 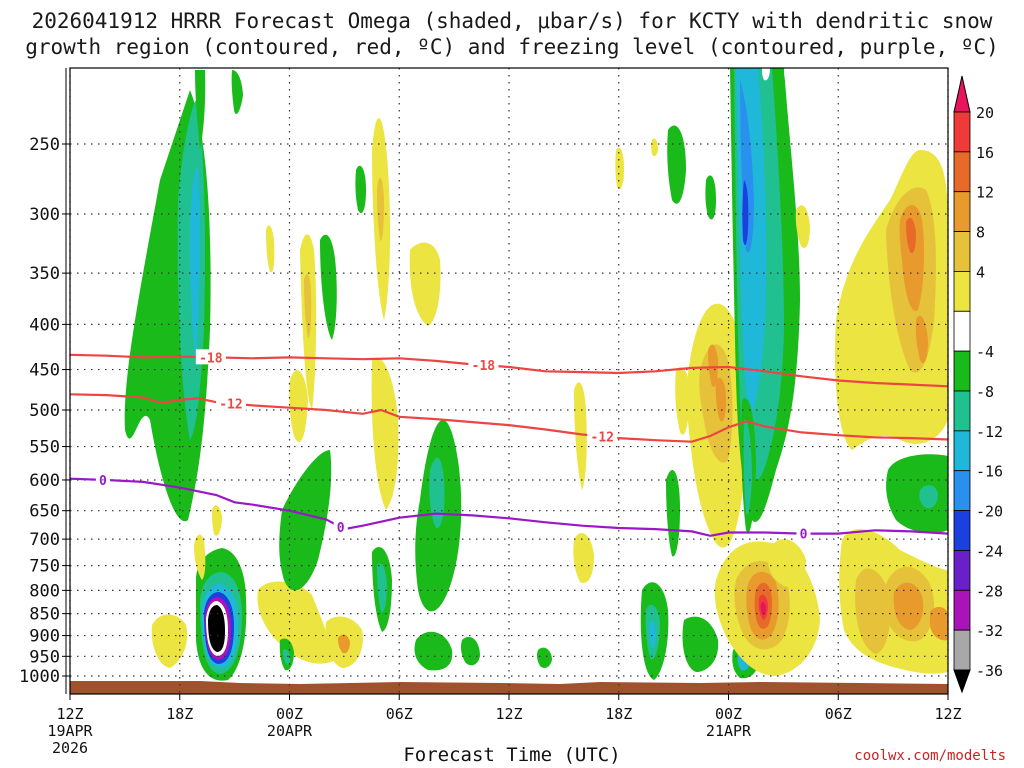 I want to click on x-tick-label: 00Z, so click(x=728, y=714).